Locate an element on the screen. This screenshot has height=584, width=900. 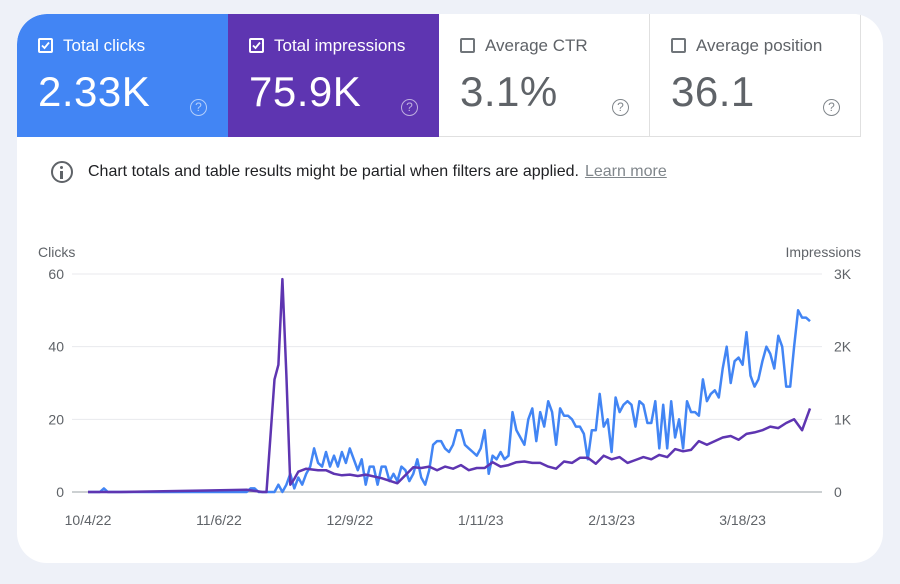
metric-card-average-position: Average position 36.1 ? is located at coordinates (755, 75).